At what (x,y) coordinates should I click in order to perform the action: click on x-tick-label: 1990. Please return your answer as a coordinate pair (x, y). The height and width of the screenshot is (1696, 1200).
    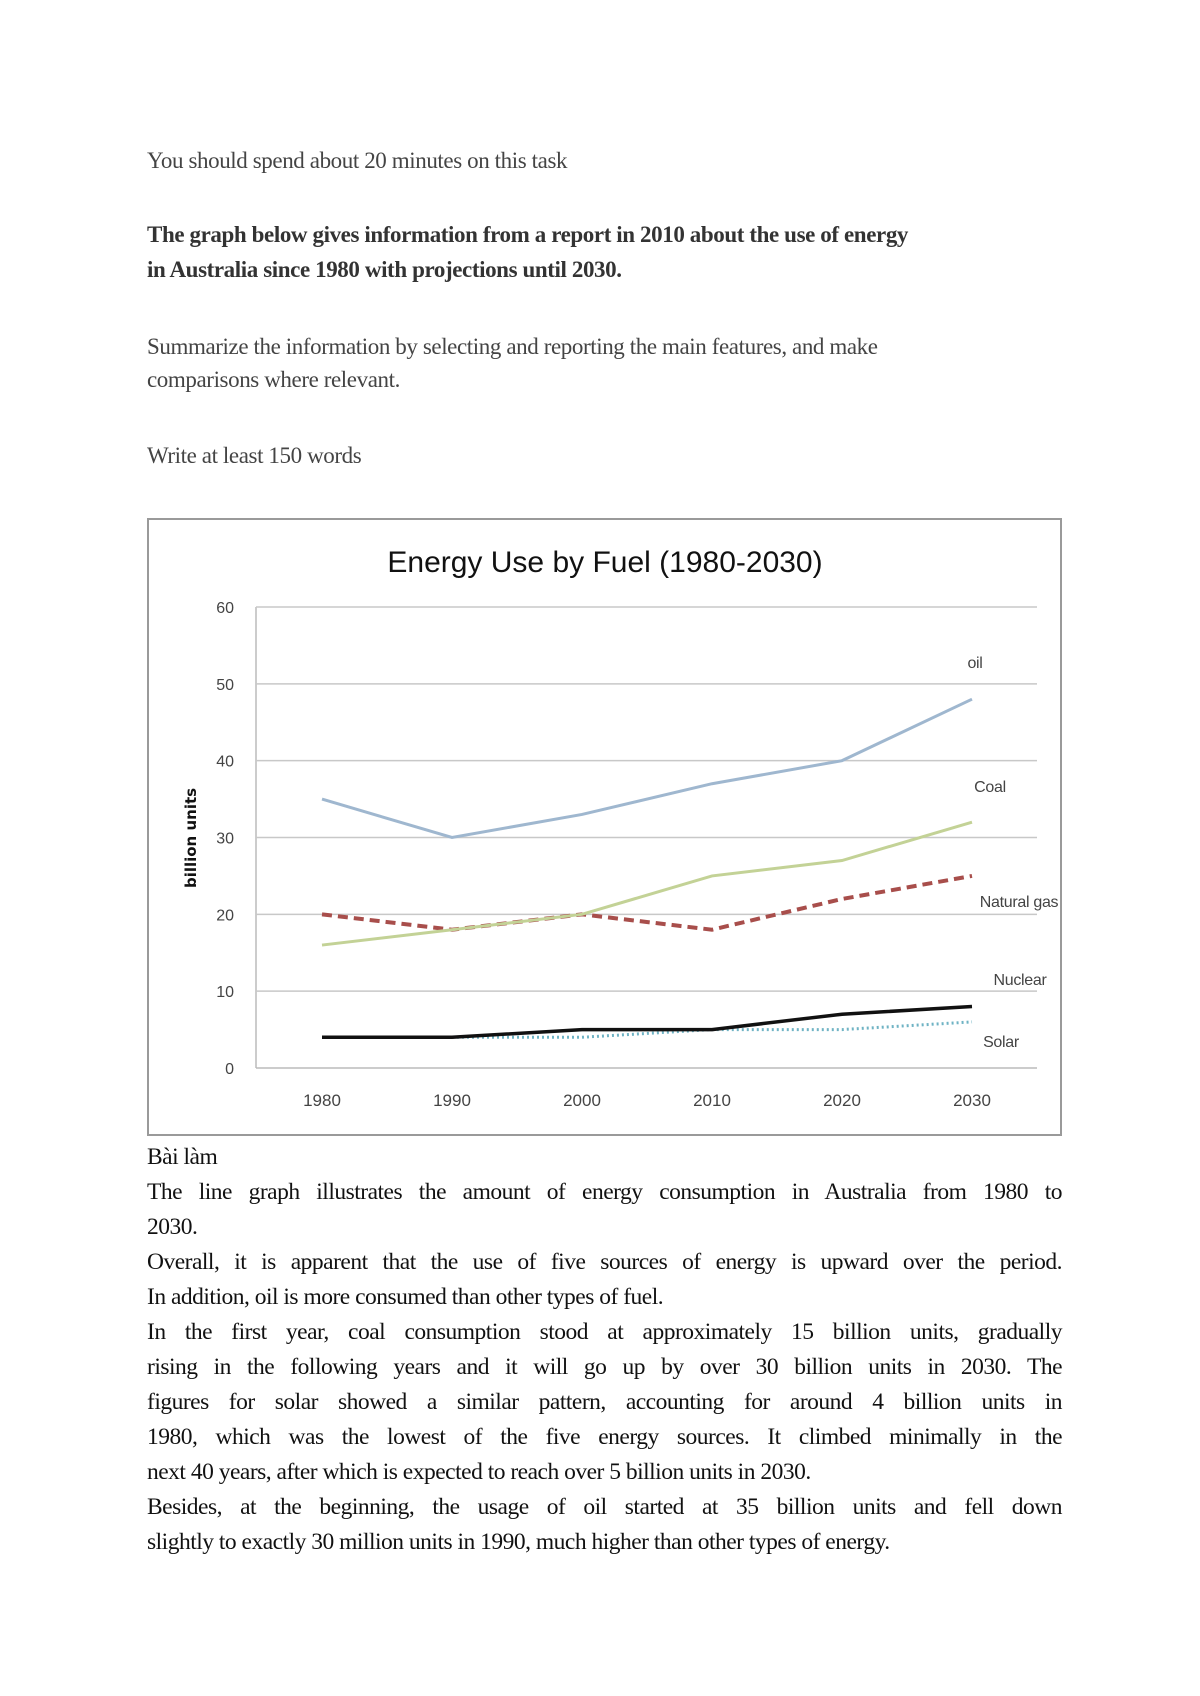
    Looking at the image, I should click on (452, 1100).